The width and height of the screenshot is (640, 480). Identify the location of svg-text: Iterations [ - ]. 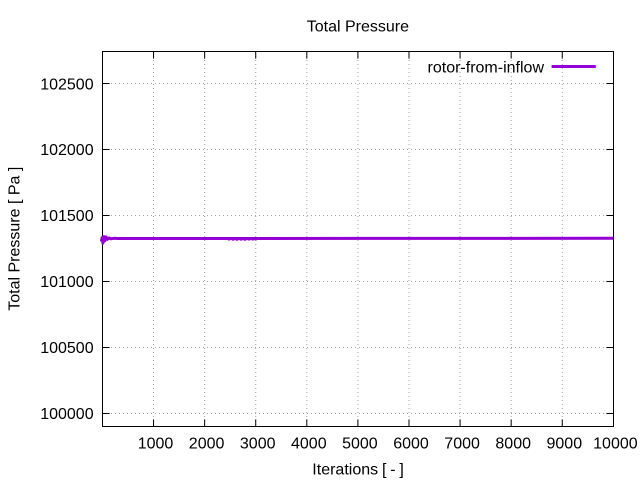
(358, 469).